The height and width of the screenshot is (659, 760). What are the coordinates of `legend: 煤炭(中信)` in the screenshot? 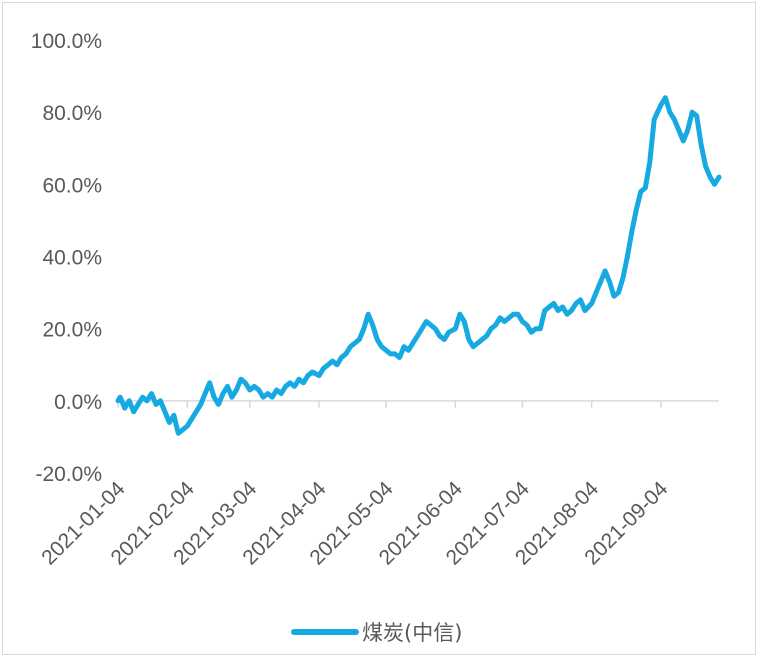 It's located at (376, 633).